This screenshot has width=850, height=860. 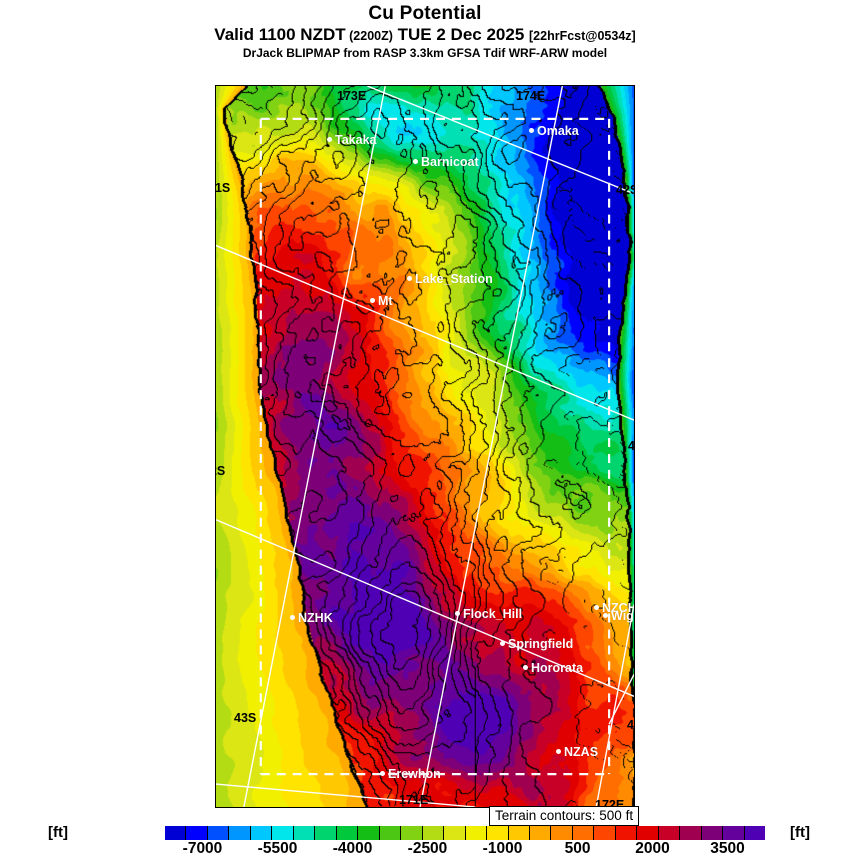 I want to click on station-label: Springfield, so click(x=541, y=644).